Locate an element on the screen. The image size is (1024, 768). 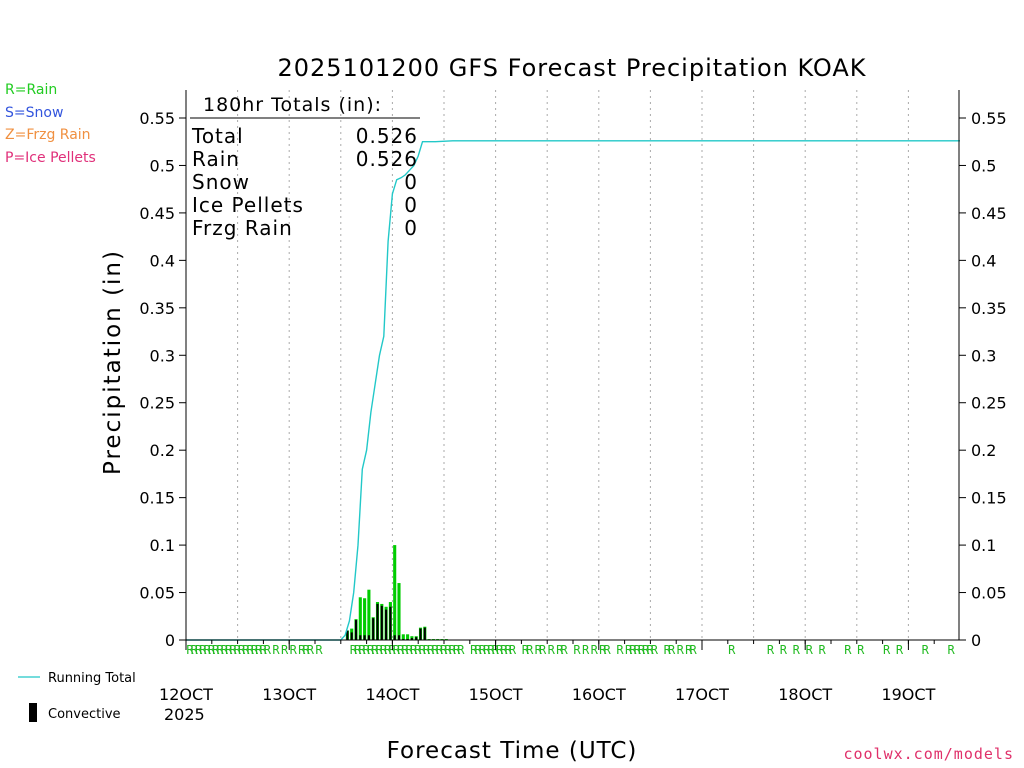
legend-ice-pellets: P=Ice Pellets is located at coordinates (50, 158).